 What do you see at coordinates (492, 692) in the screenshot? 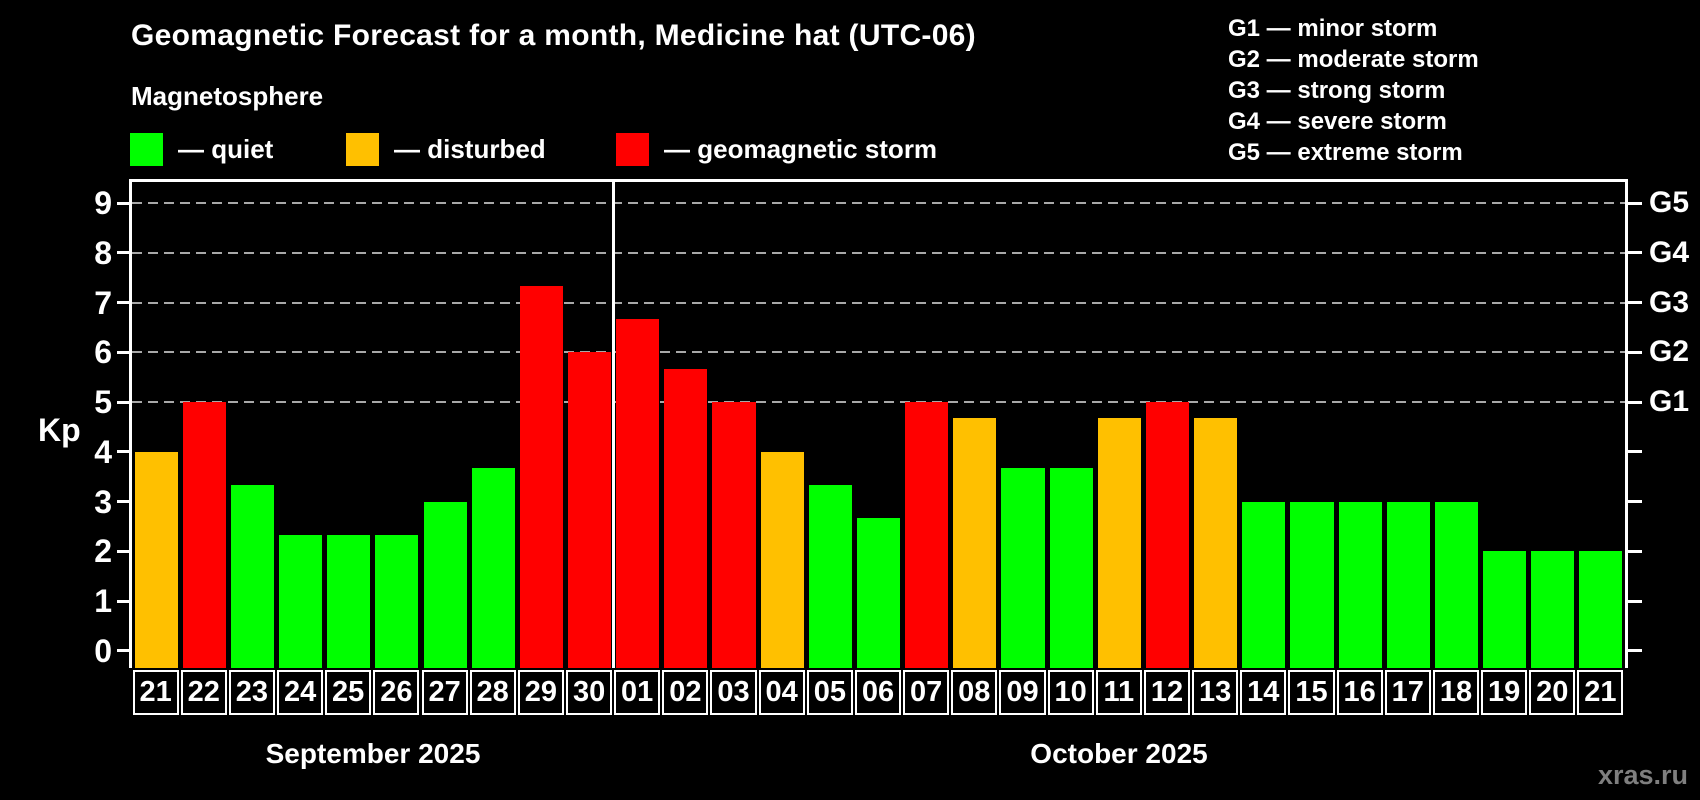
I see `day-cell-28: 28` at bounding box center [492, 692].